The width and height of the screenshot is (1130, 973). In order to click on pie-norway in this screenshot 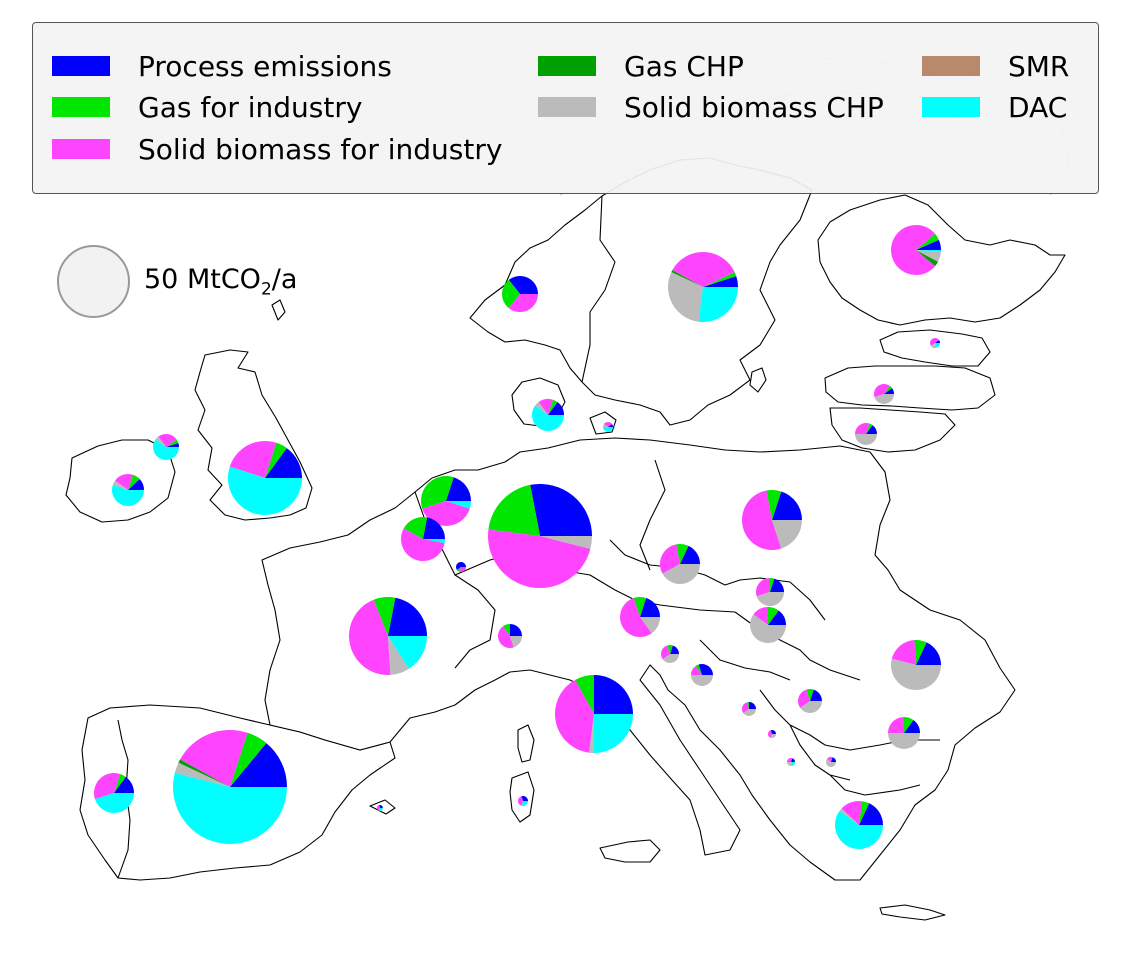, I will do `click(520, 294)`.